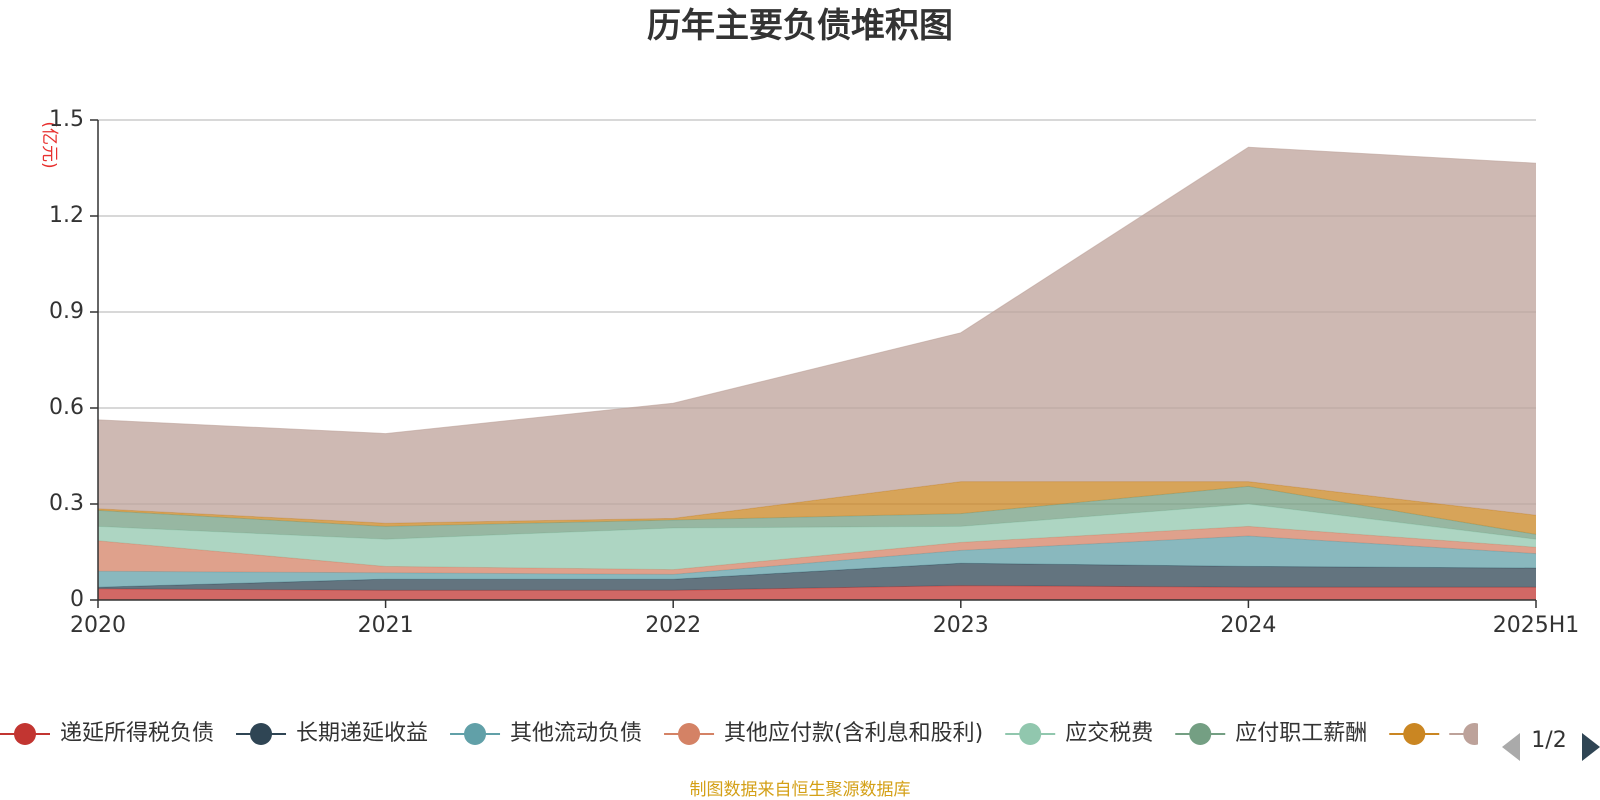  What do you see at coordinates (576, 733) in the screenshot?
I see `legend-label: 其他流动负债` at bounding box center [576, 733].